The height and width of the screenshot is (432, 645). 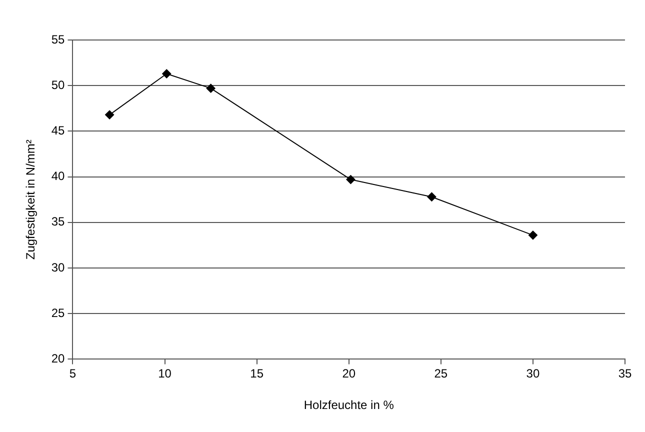 I want to click on y-tick-label: 30, so click(x=58, y=267).